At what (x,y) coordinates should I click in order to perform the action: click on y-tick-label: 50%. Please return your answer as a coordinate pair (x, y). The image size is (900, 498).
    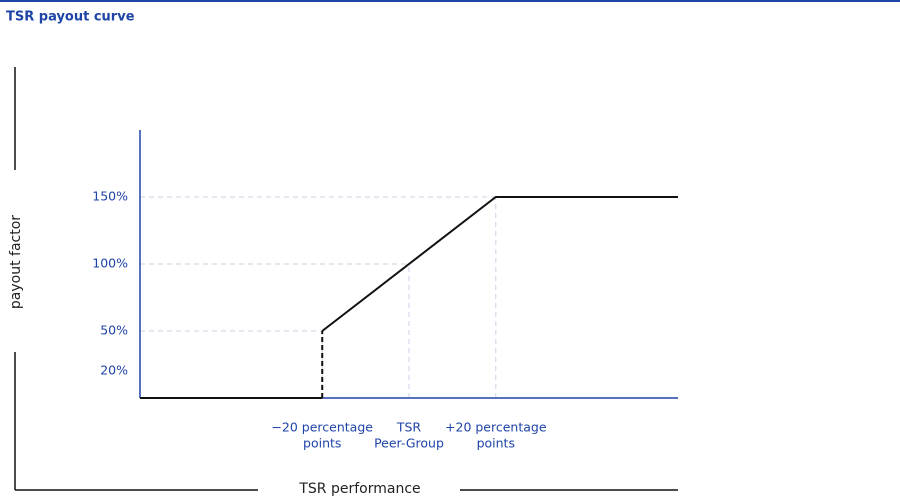
    Looking at the image, I should click on (114, 330).